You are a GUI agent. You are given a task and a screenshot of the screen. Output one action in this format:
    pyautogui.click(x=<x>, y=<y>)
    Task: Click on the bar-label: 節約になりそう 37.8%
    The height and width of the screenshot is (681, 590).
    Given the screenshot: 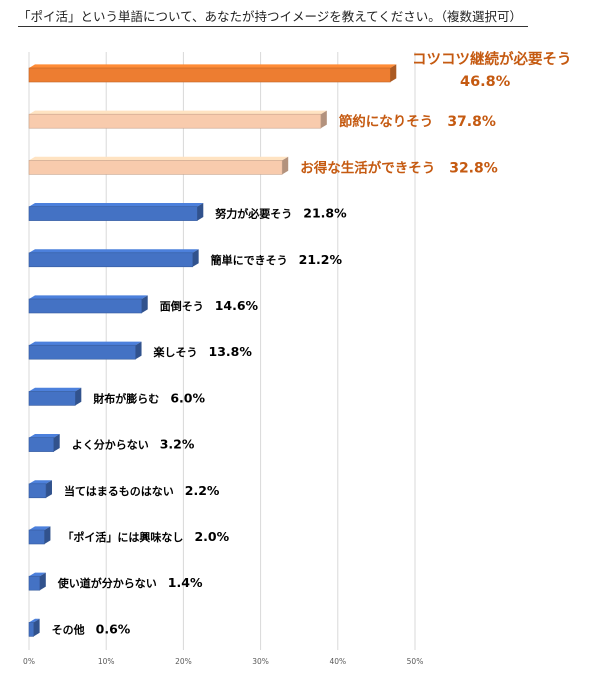 What is the action you would take?
    pyautogui.click(x=417, y=121)
    